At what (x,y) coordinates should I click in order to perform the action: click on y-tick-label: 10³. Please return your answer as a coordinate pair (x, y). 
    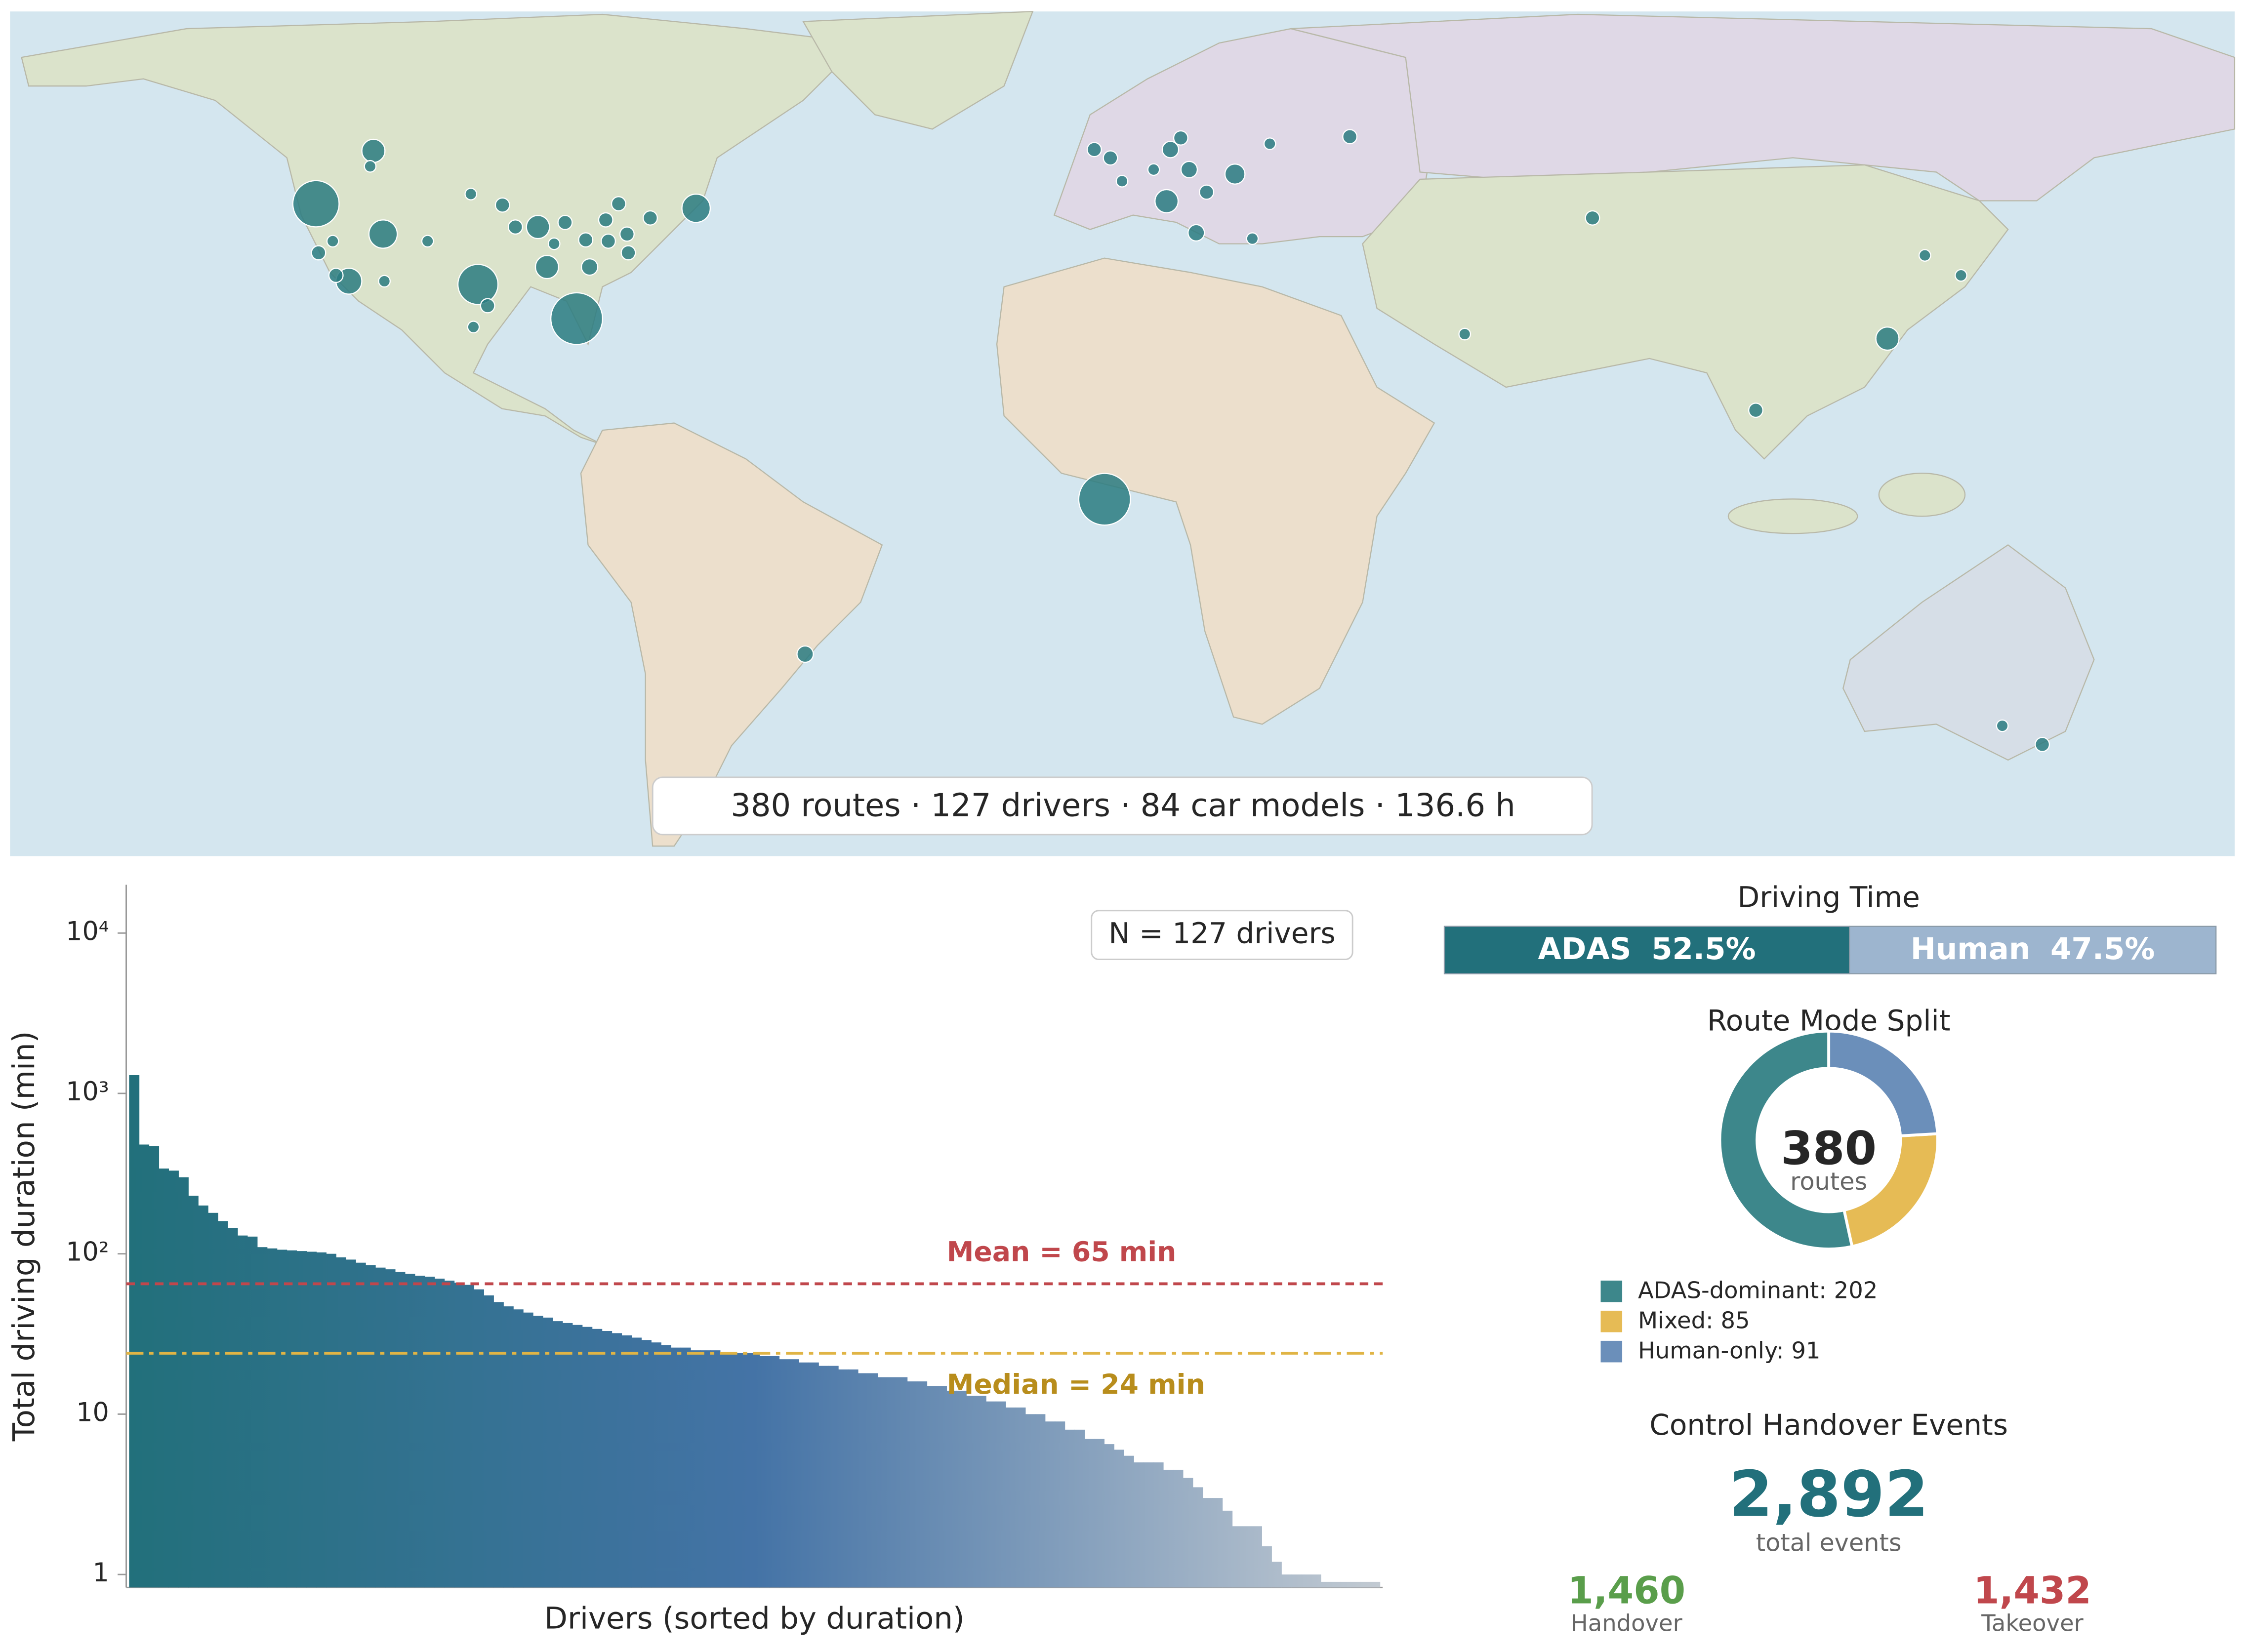
    Looking at the image, I should click on (87, 1092).